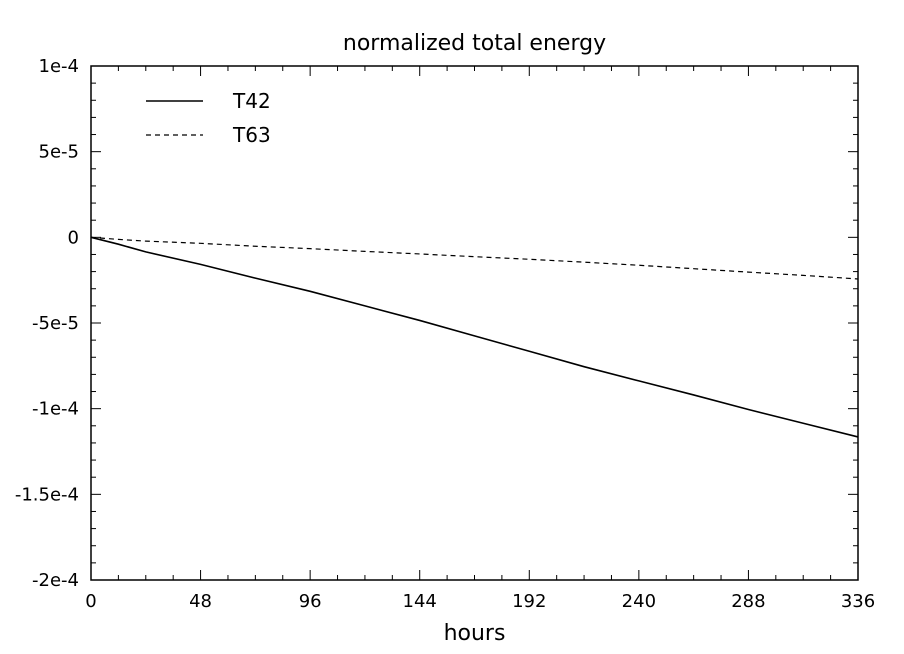 Image resolution: width=904 pixels, height=654 pixels. What do you see at coordinates (420, 601) in the screenshot?
I see `x-tick-label: 144` at bounding box center [420, 601].